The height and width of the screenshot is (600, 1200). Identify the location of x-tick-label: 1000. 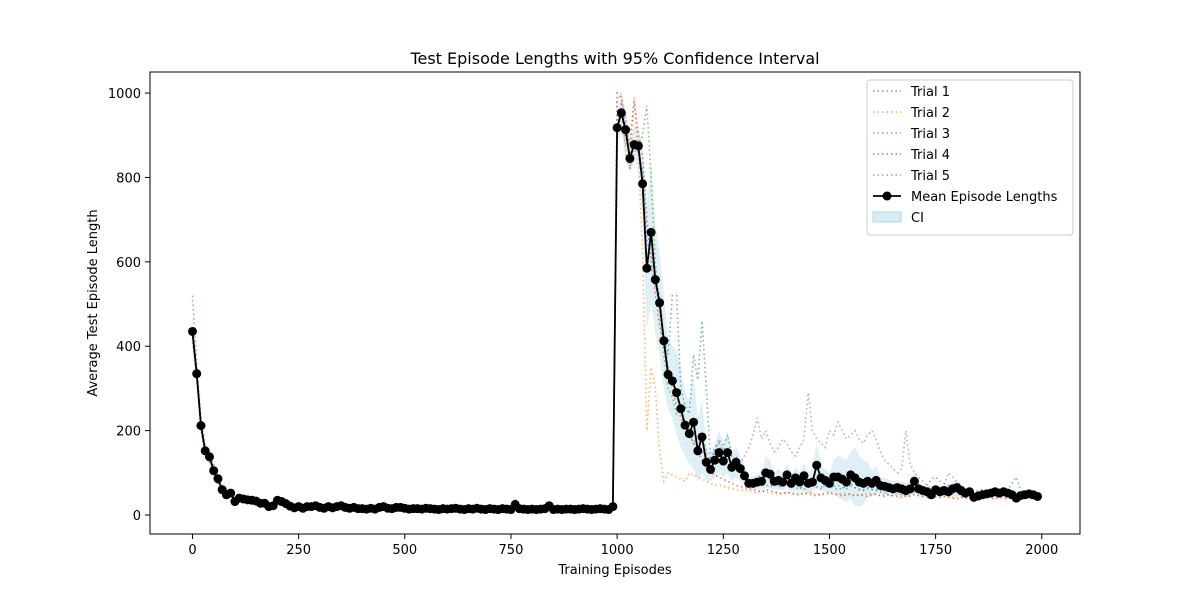
(617, 550).